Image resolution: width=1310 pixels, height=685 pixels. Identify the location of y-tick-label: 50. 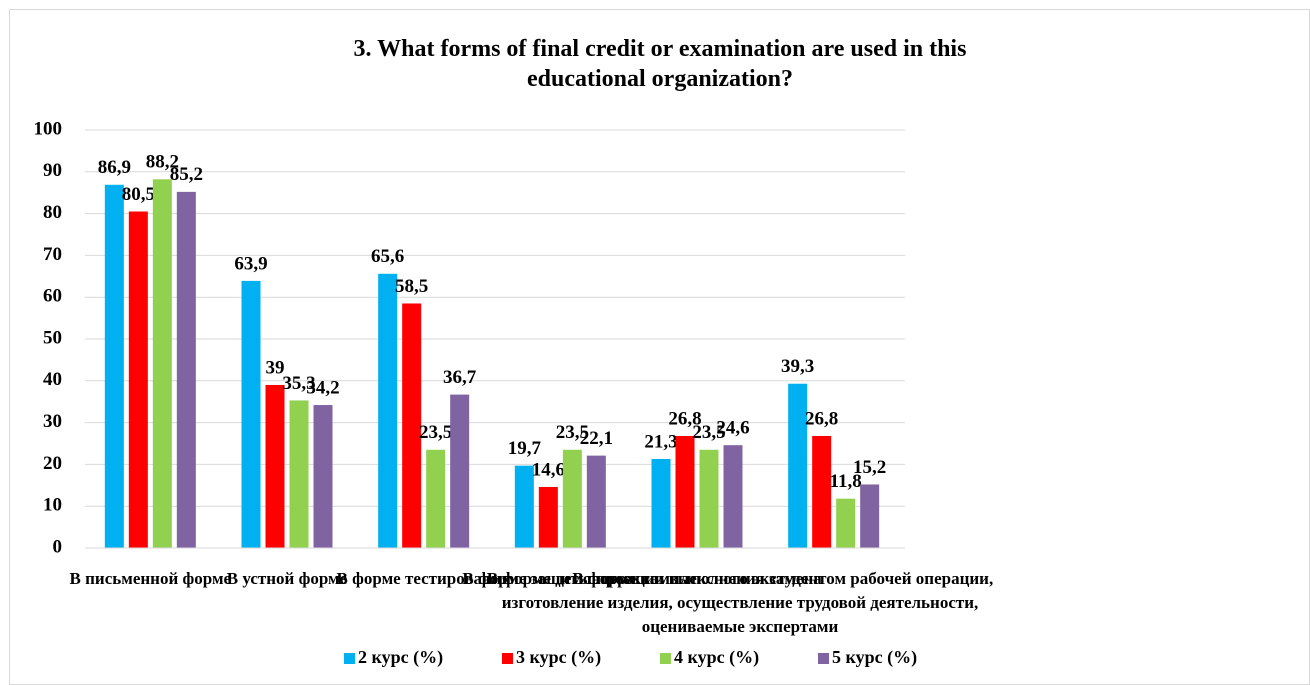
(52, 337).